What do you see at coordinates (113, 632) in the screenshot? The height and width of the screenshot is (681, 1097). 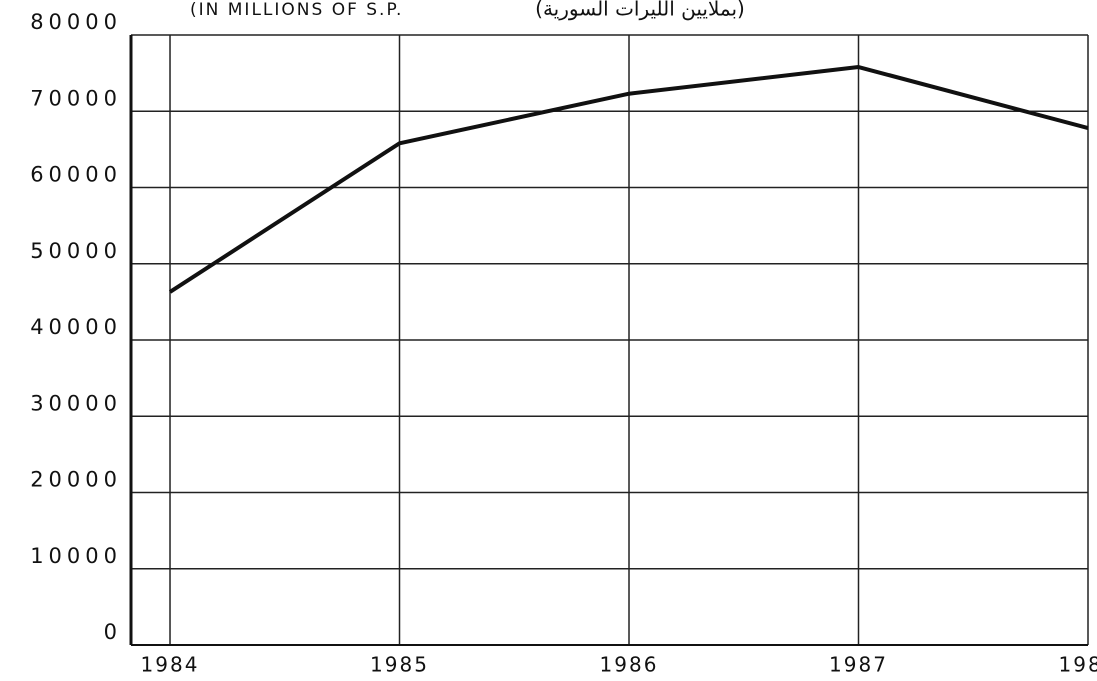 I see `y-tick-label: 0` at bounding box center [113, 632].